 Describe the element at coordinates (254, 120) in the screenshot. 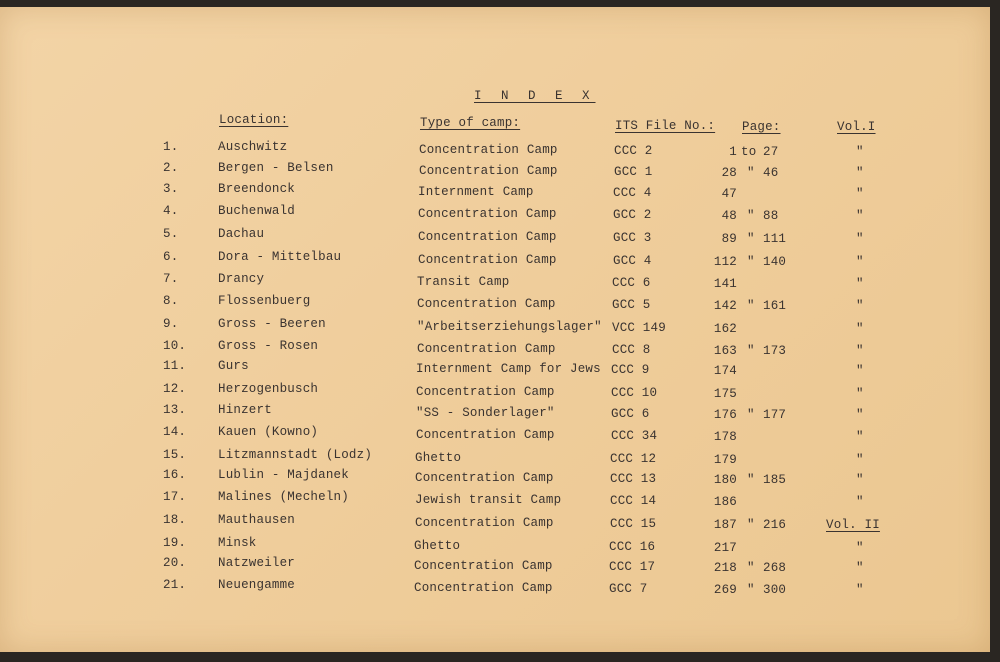

I see `header-location: Location:` at that location.